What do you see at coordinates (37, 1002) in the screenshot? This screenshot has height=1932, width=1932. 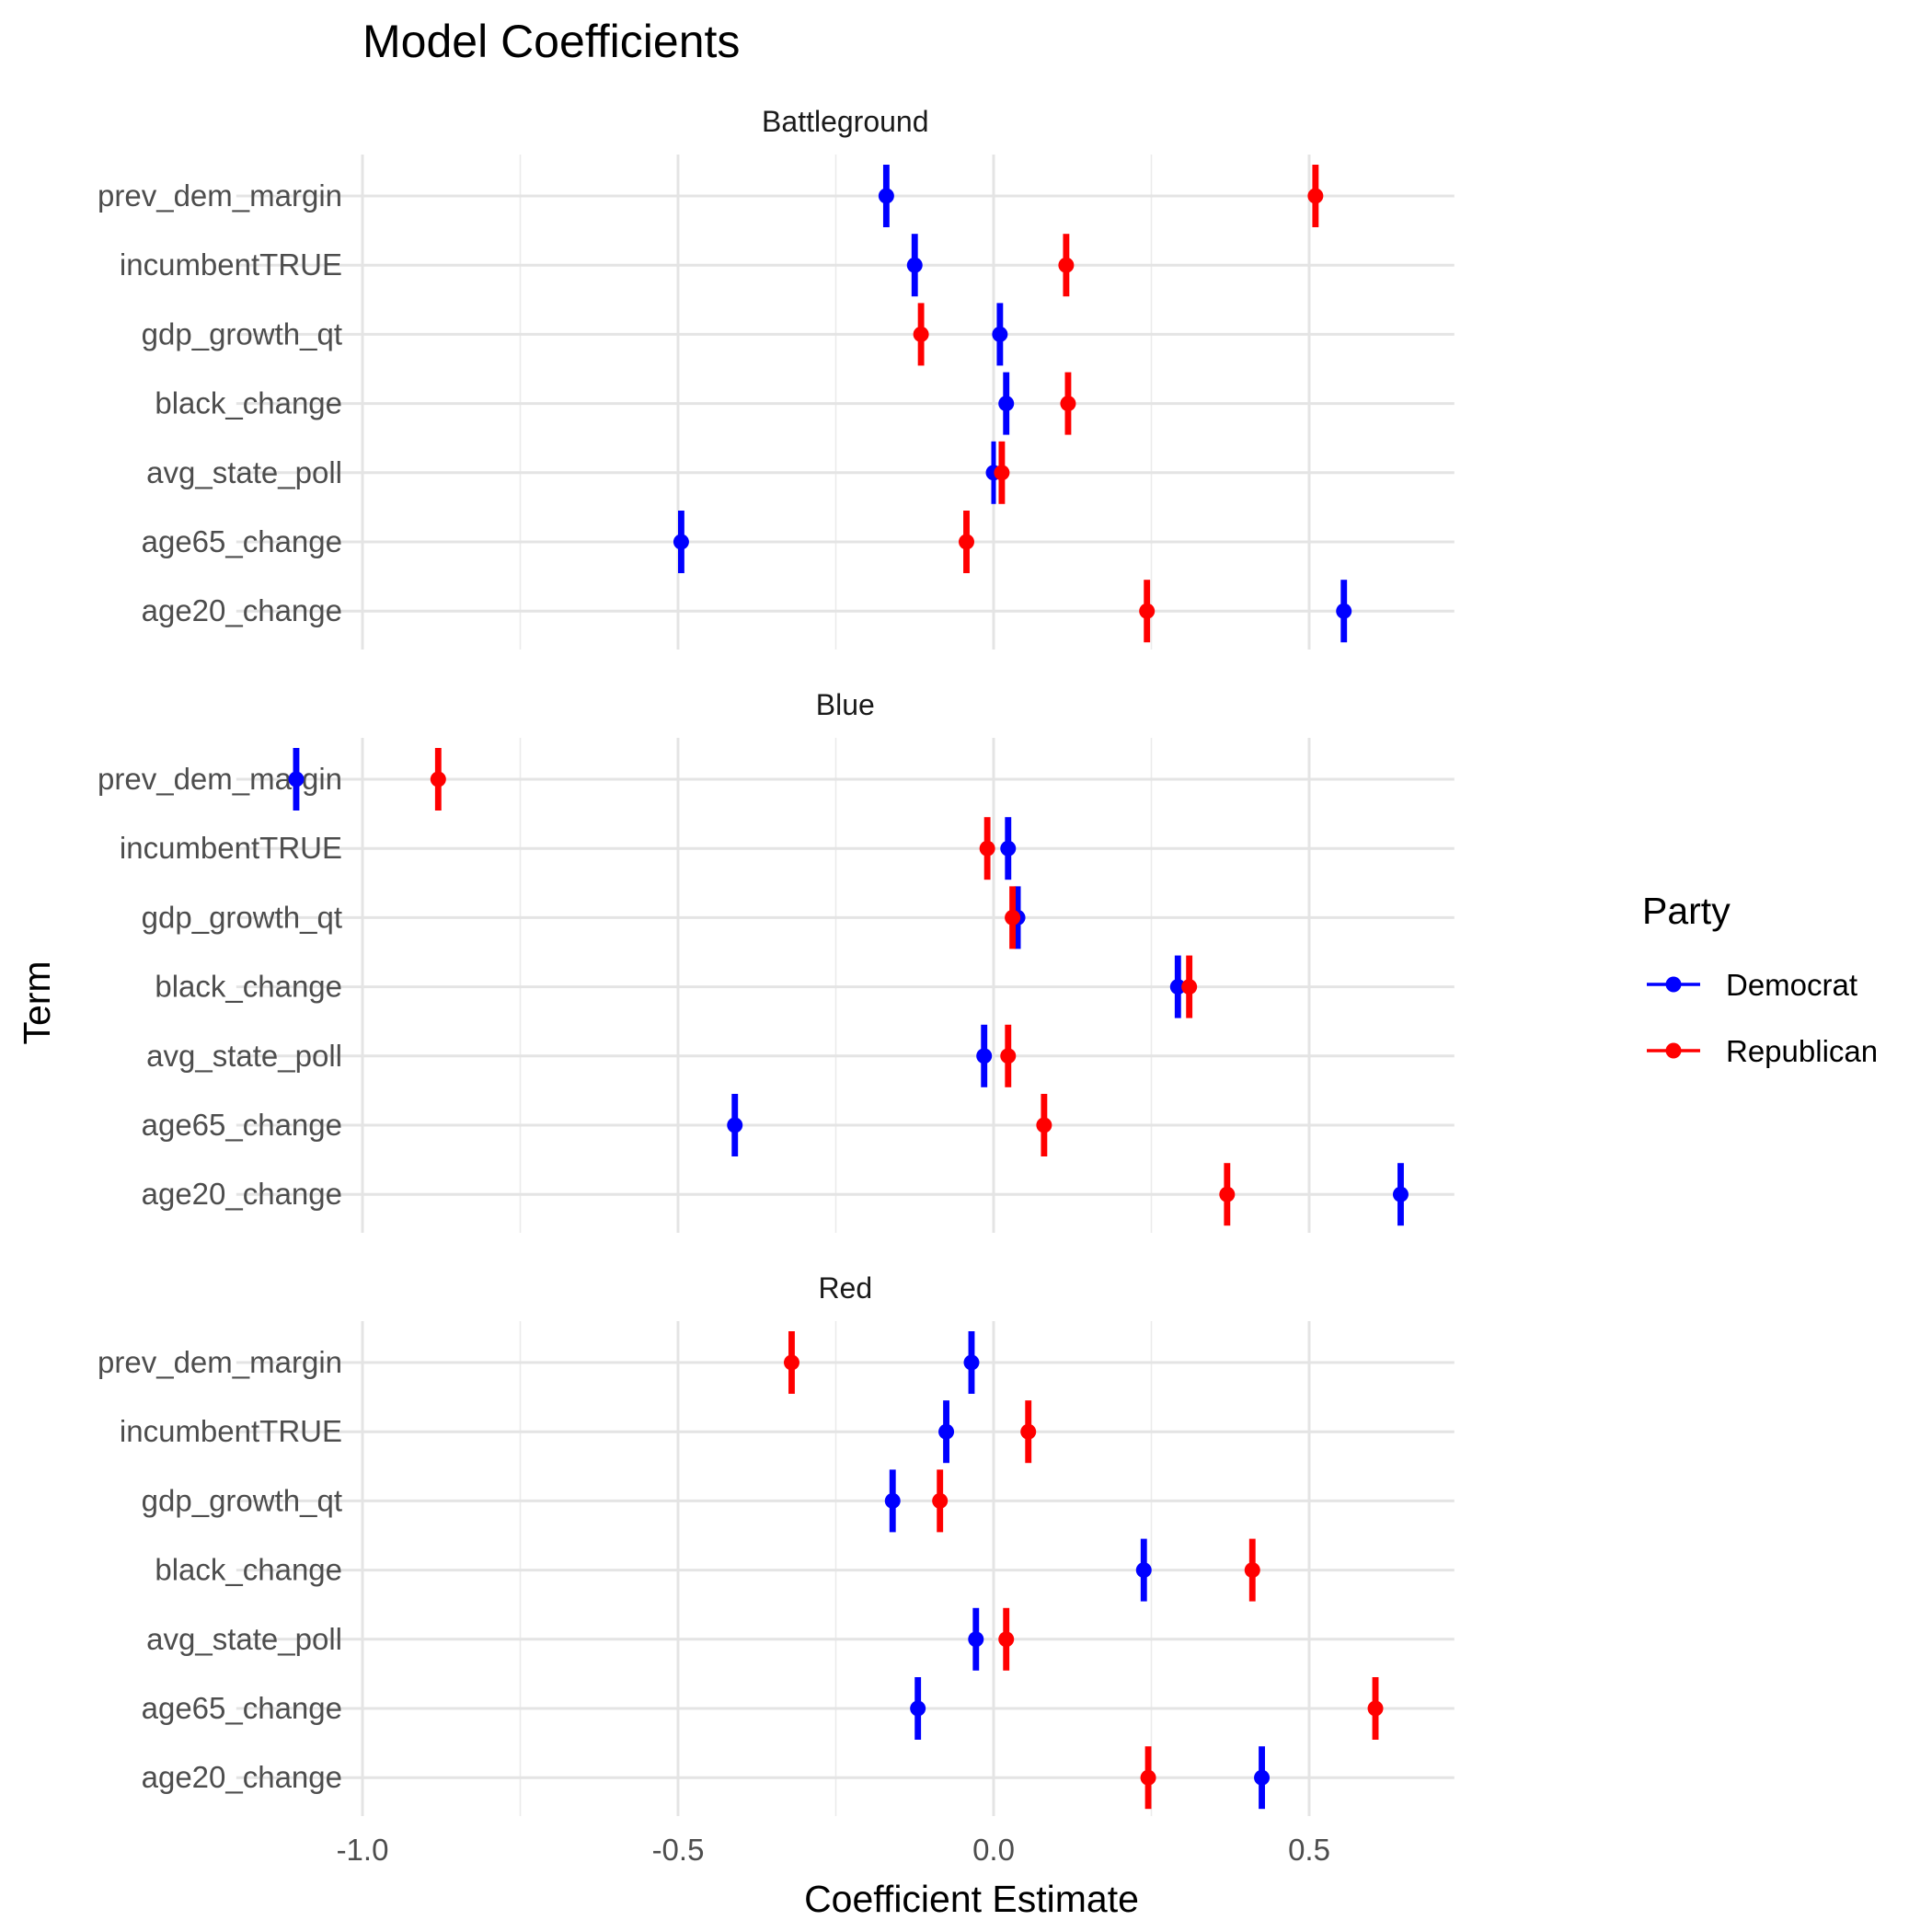 I see `y-axis-label: Term` at bounding box center [37, 1002].